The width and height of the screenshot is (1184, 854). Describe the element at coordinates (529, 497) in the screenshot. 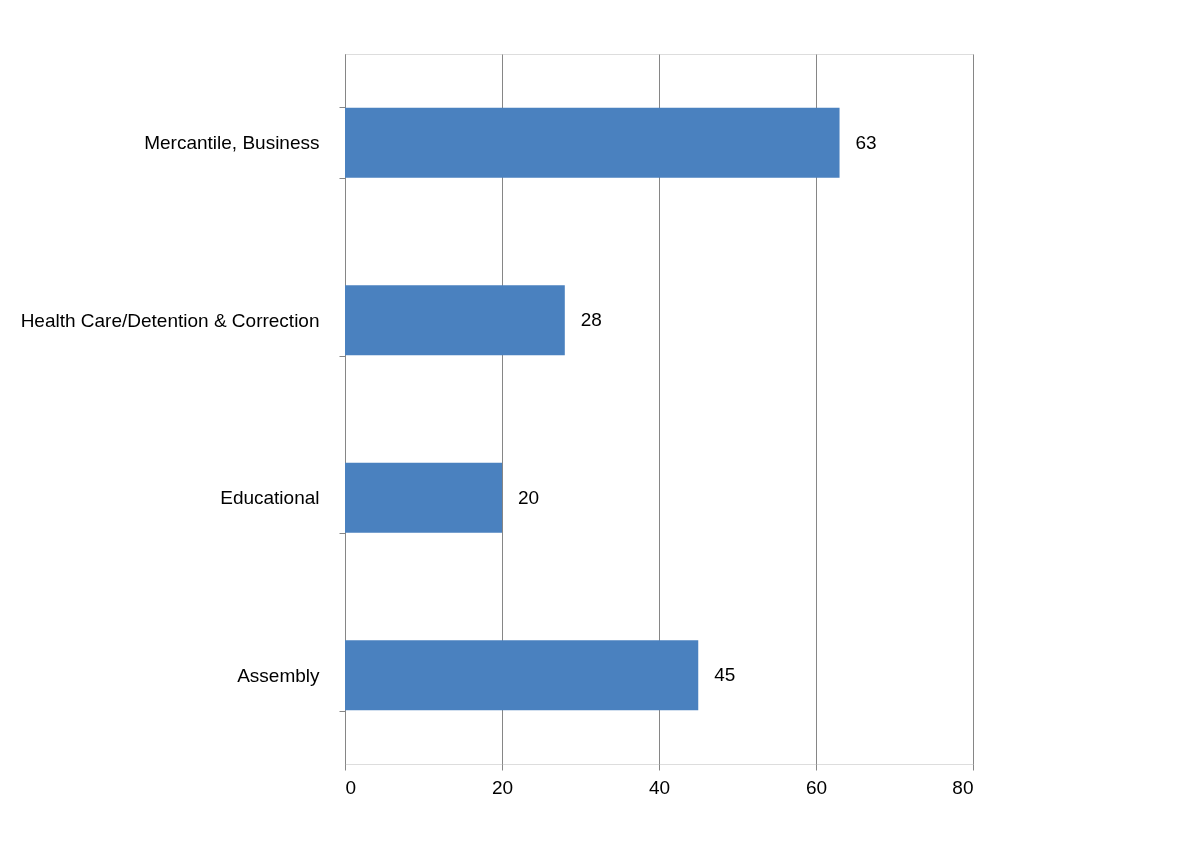

I see `data-label: 20` at that location.